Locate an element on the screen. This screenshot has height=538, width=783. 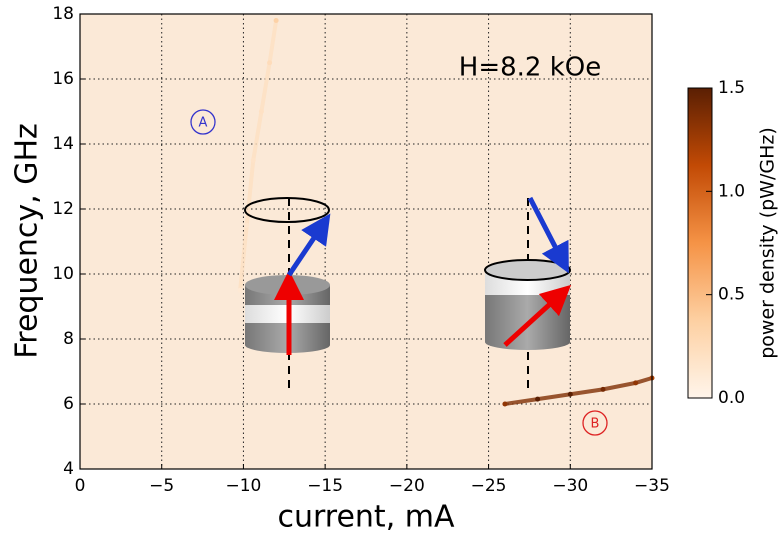
y-tick-label: 4 is located at coordinates (68, 469).